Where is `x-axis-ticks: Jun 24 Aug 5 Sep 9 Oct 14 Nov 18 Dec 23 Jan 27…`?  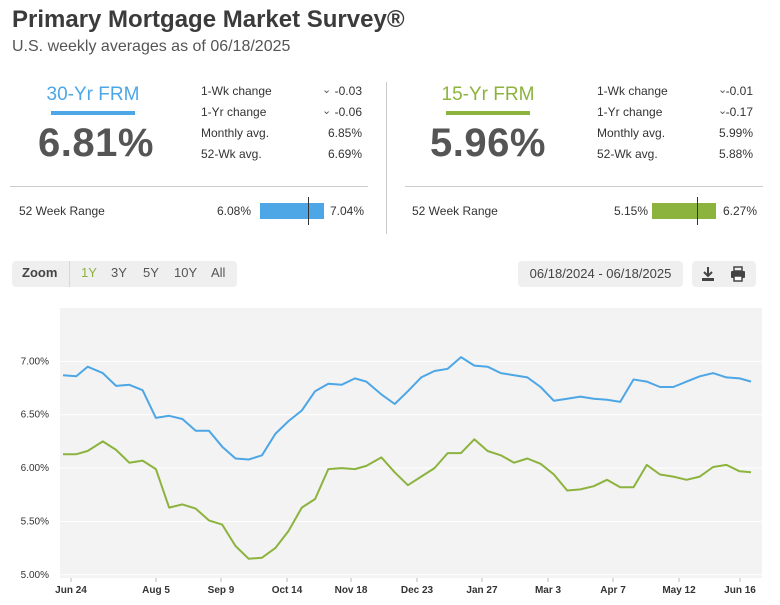
x-axis-ticks: Jun 24 Aug 5 Sep 9 Oct 14 Nov 18 Dec 23 Jan 27… is located at coordinates (405, 587).